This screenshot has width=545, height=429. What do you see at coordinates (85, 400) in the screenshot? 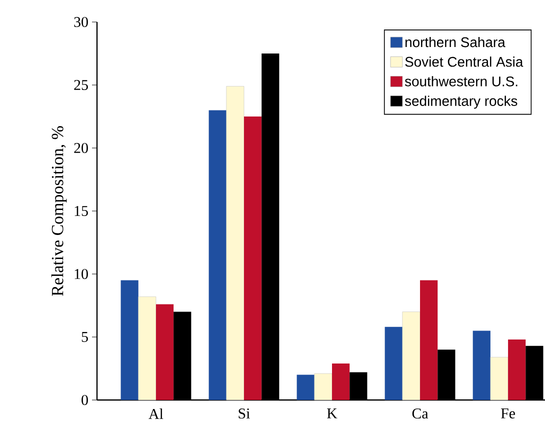
I see `y-tick-label: 0` at bounding box center [85, 400].